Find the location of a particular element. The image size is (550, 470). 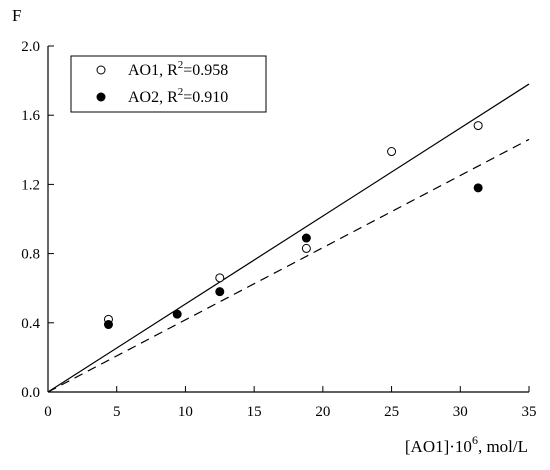

legend: AO1, R2=0.958 AO2, R2=0.910 is located at coordinates (168, 84).